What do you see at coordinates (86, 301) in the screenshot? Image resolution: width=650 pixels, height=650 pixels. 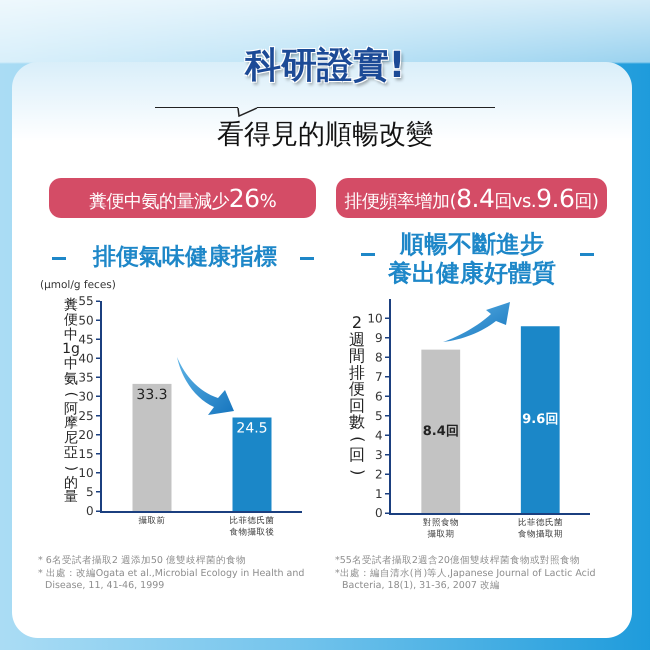 I see `y-tick-label: 55` at bounding box center [86, 301].